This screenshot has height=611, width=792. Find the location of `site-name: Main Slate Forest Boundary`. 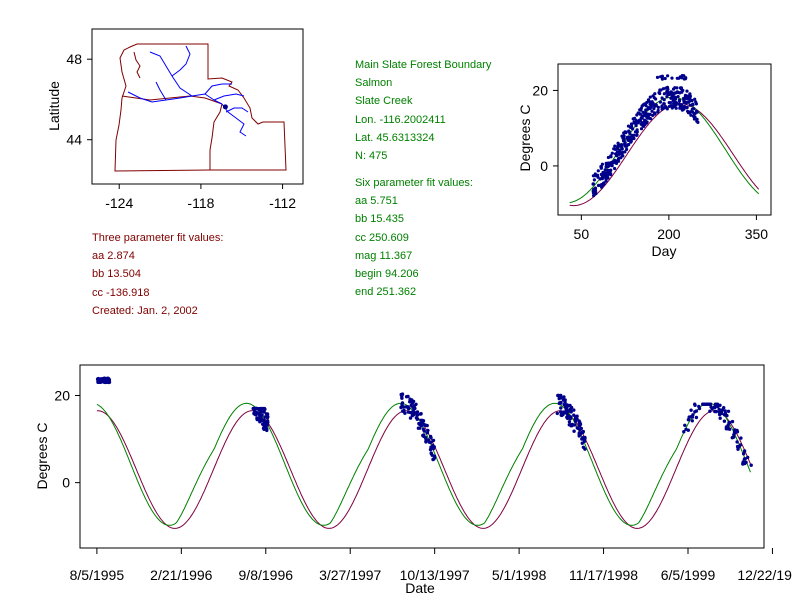

site-name: Main Slate Forest Boundary is located at coordinates (423, 65).